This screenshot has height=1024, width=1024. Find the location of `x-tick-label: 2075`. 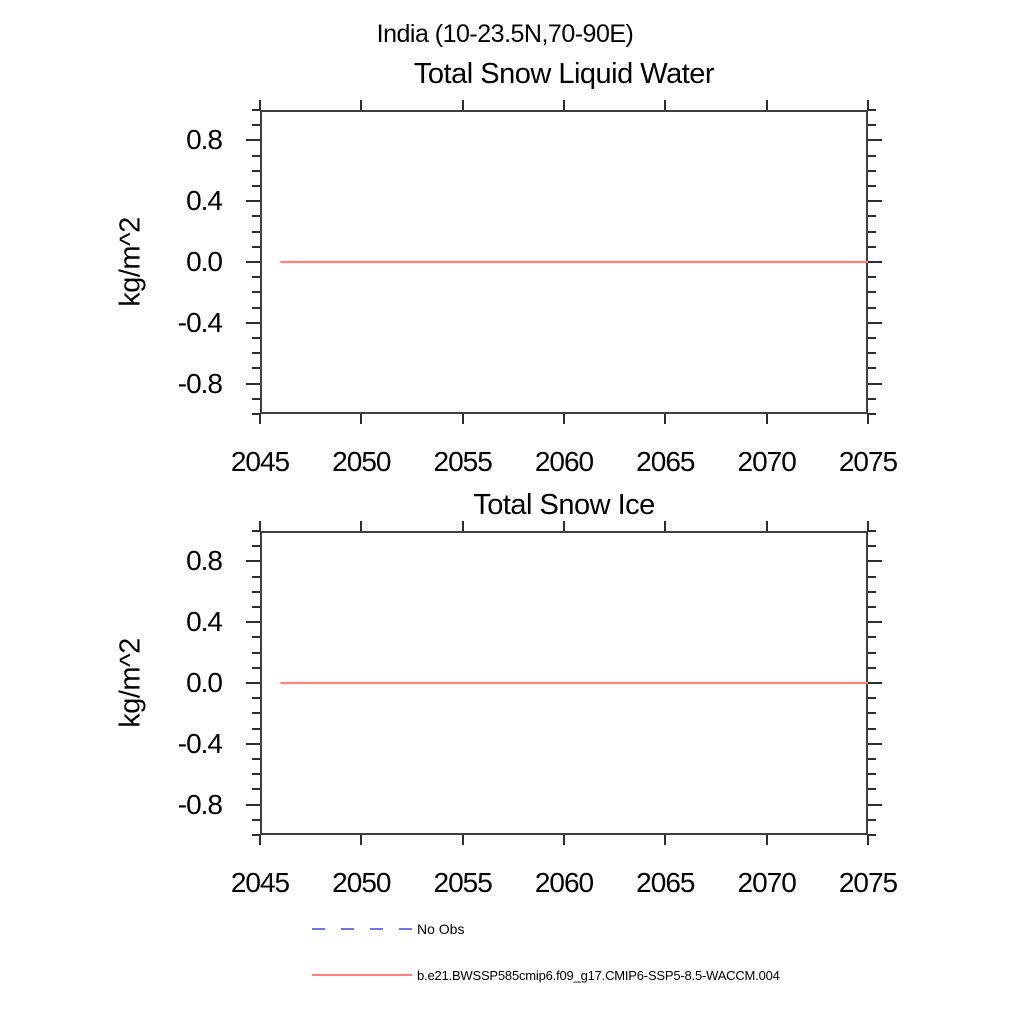

x-tick-label: 2075 is located at coordinates (868, 461).